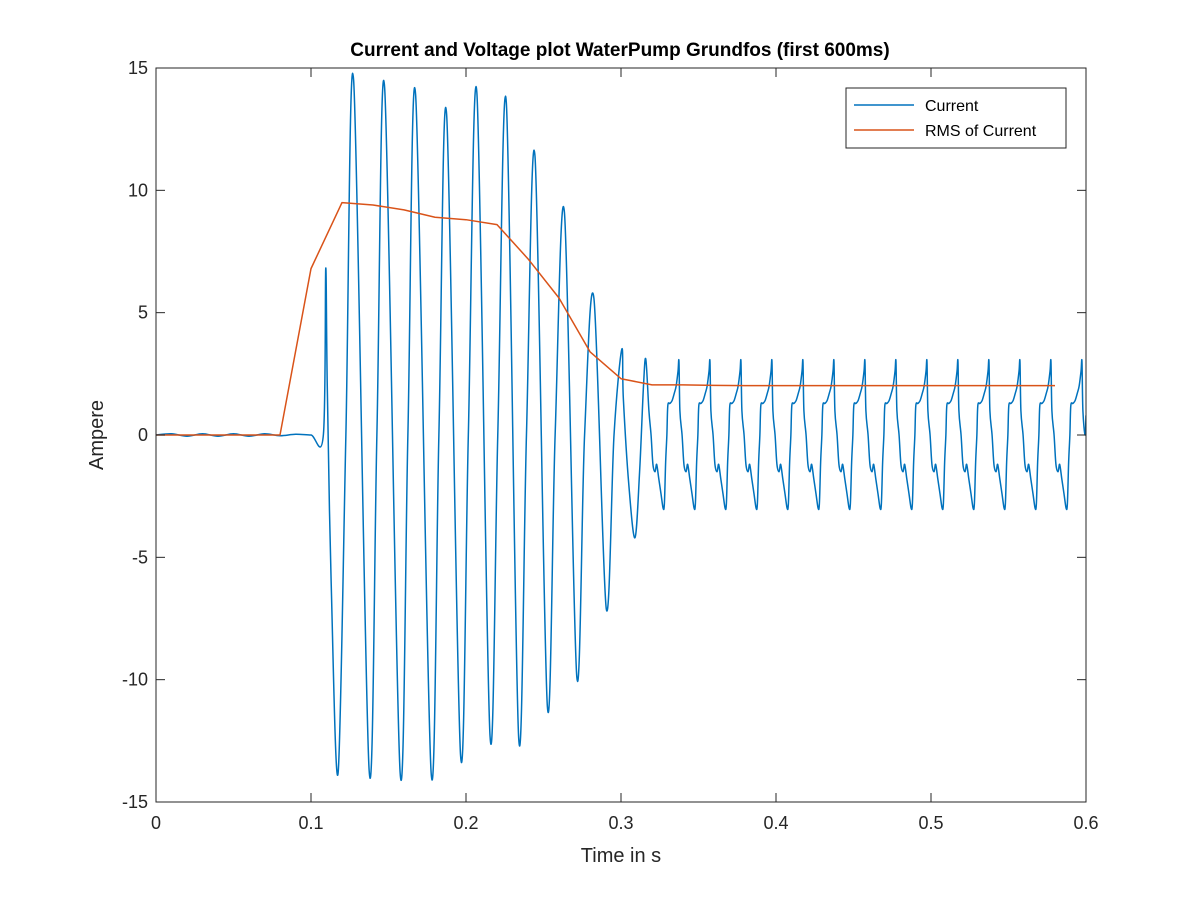  I want to click on x-tick-label: 0, so click(156, 823).